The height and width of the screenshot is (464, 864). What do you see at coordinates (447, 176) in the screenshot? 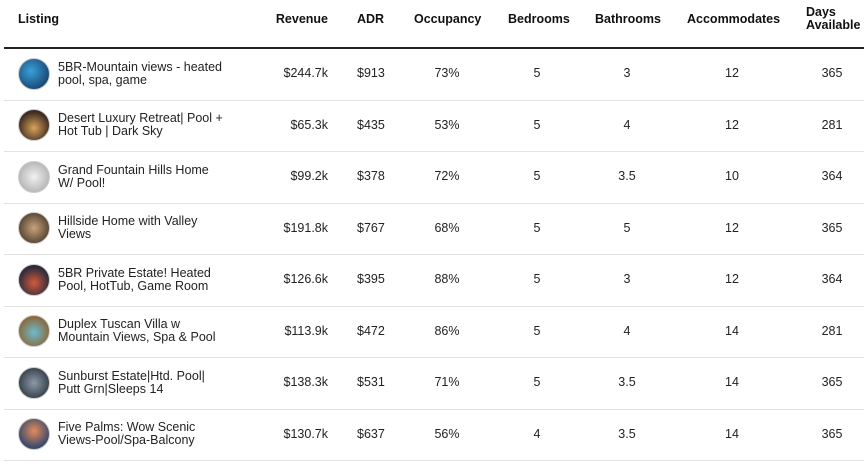
I see `table-cell: 72%` at bounding box center [447, 176].